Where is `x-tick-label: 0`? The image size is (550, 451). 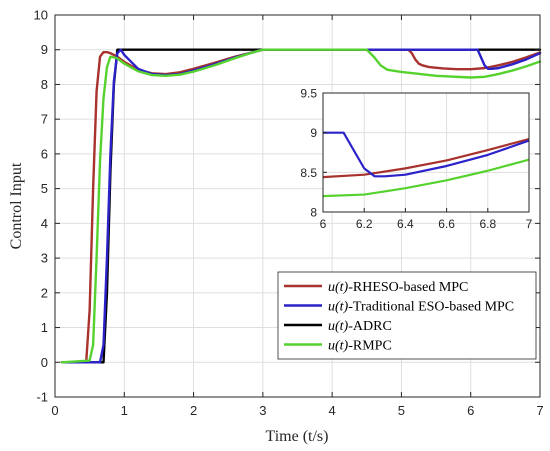 x-tick-label: 0 is located at coordinates (54, 410).